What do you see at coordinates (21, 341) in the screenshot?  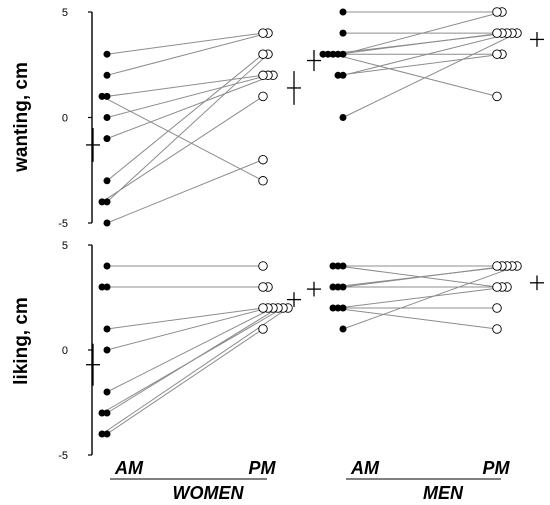 I see `y-axis-title: liking, cm` at bounding box center [21, 341].